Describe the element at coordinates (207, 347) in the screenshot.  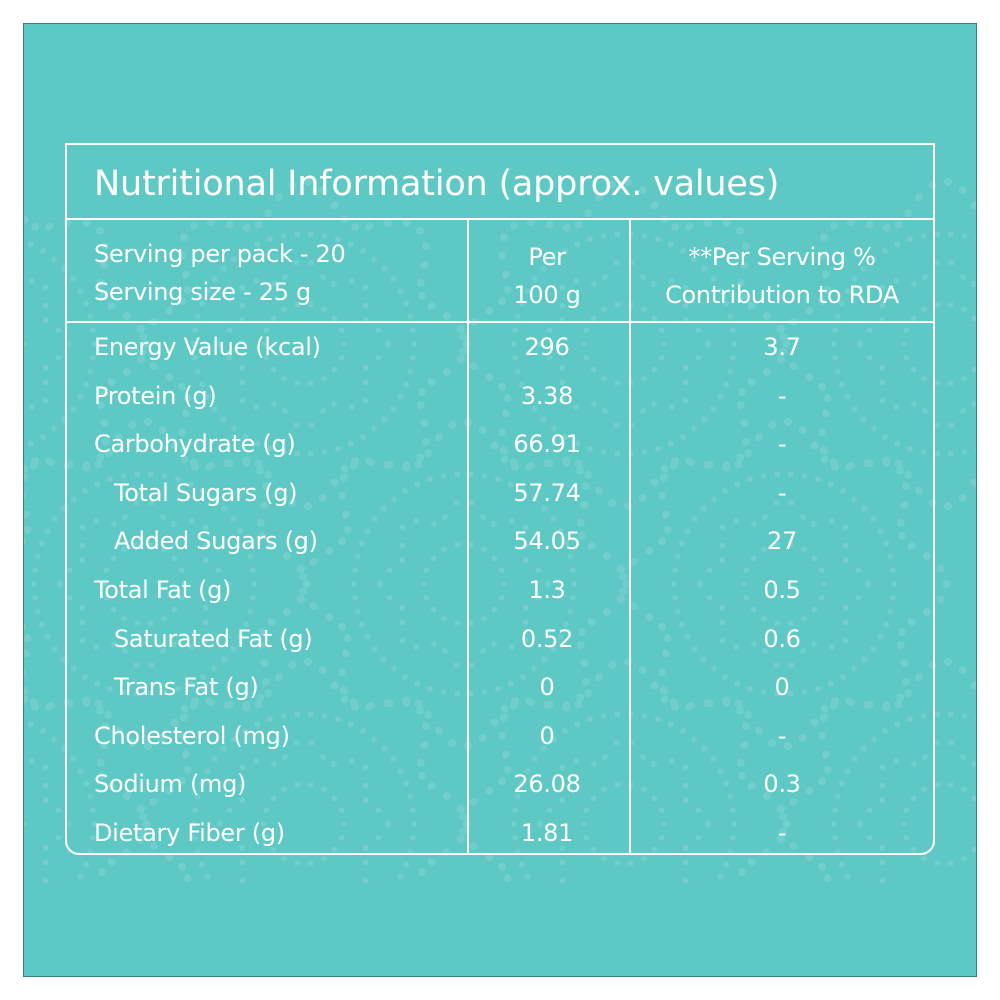
I see `nutrient-name: Energy Value (kcal)` at that location.